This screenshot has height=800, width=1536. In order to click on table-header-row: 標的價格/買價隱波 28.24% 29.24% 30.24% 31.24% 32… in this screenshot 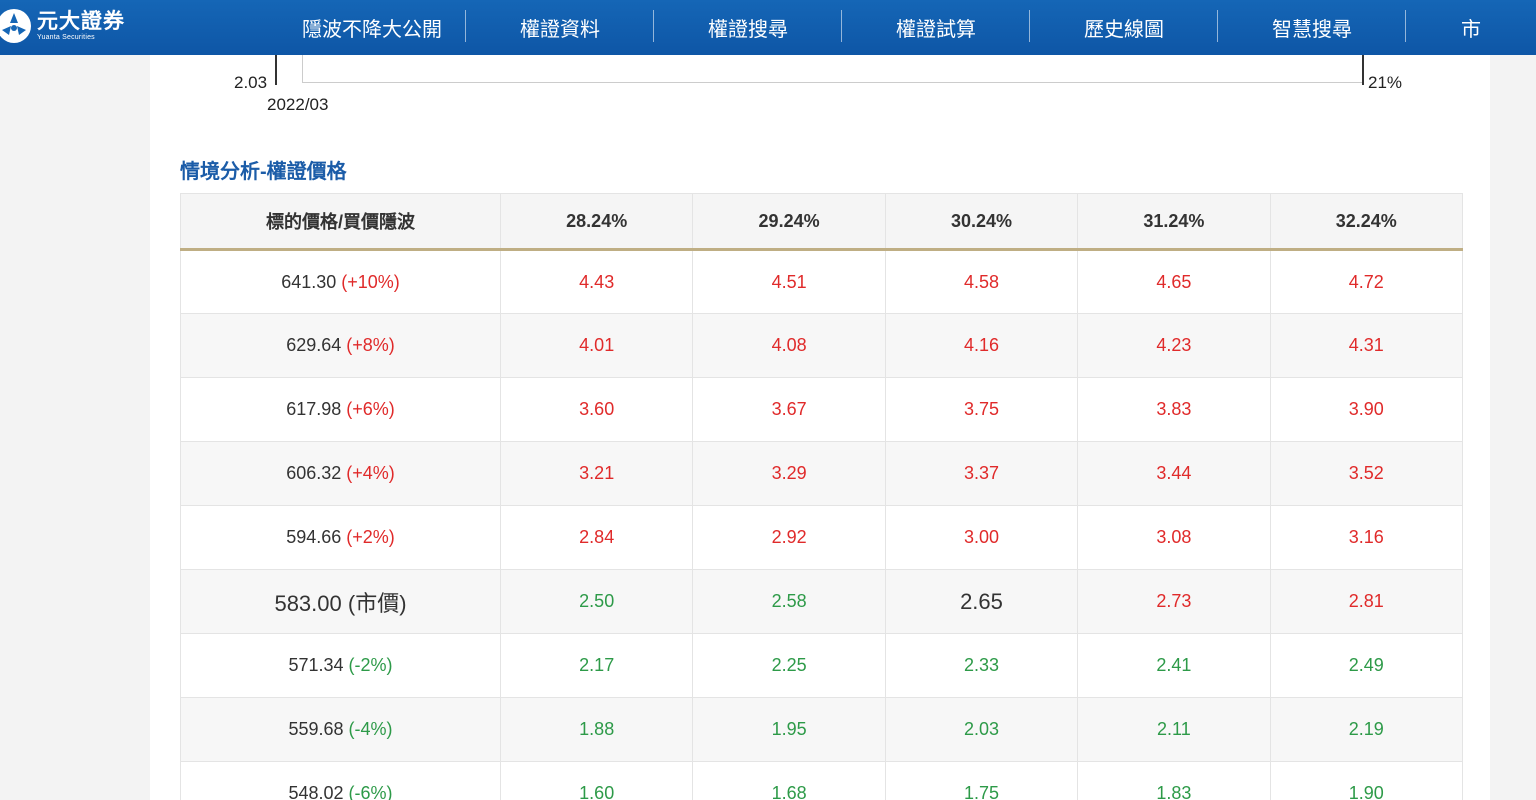, I will do `click(821, 222)`.